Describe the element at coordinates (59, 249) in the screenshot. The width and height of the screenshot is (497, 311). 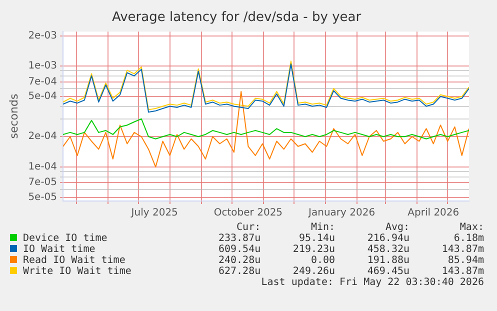
I see `legend-label: IO Wait time` at that location.